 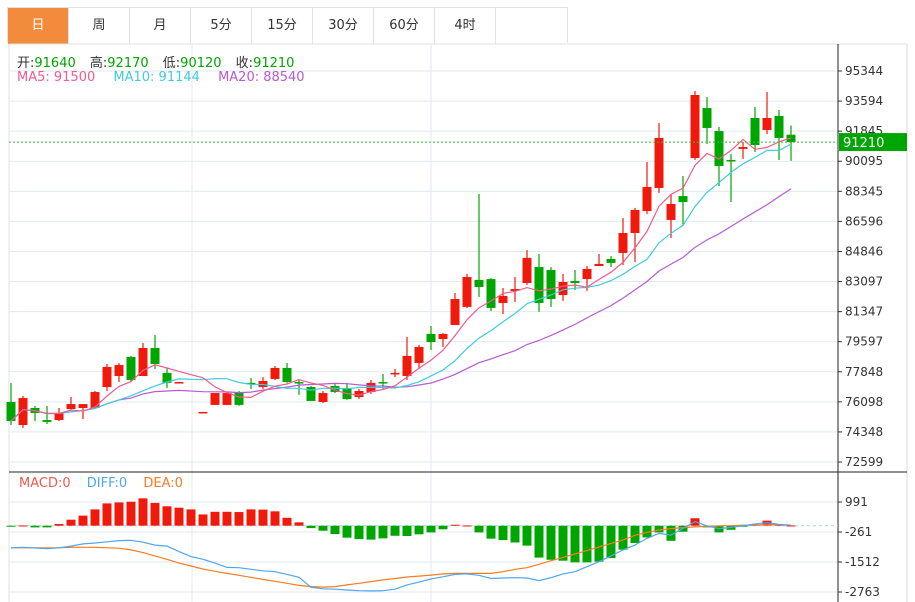 What do you see at coordinates (160, 61) in the screenshot?
I see `ohlc-readout: 开:91640 高:92170 低:90120 收:91210` at bounding box center [160, 61].